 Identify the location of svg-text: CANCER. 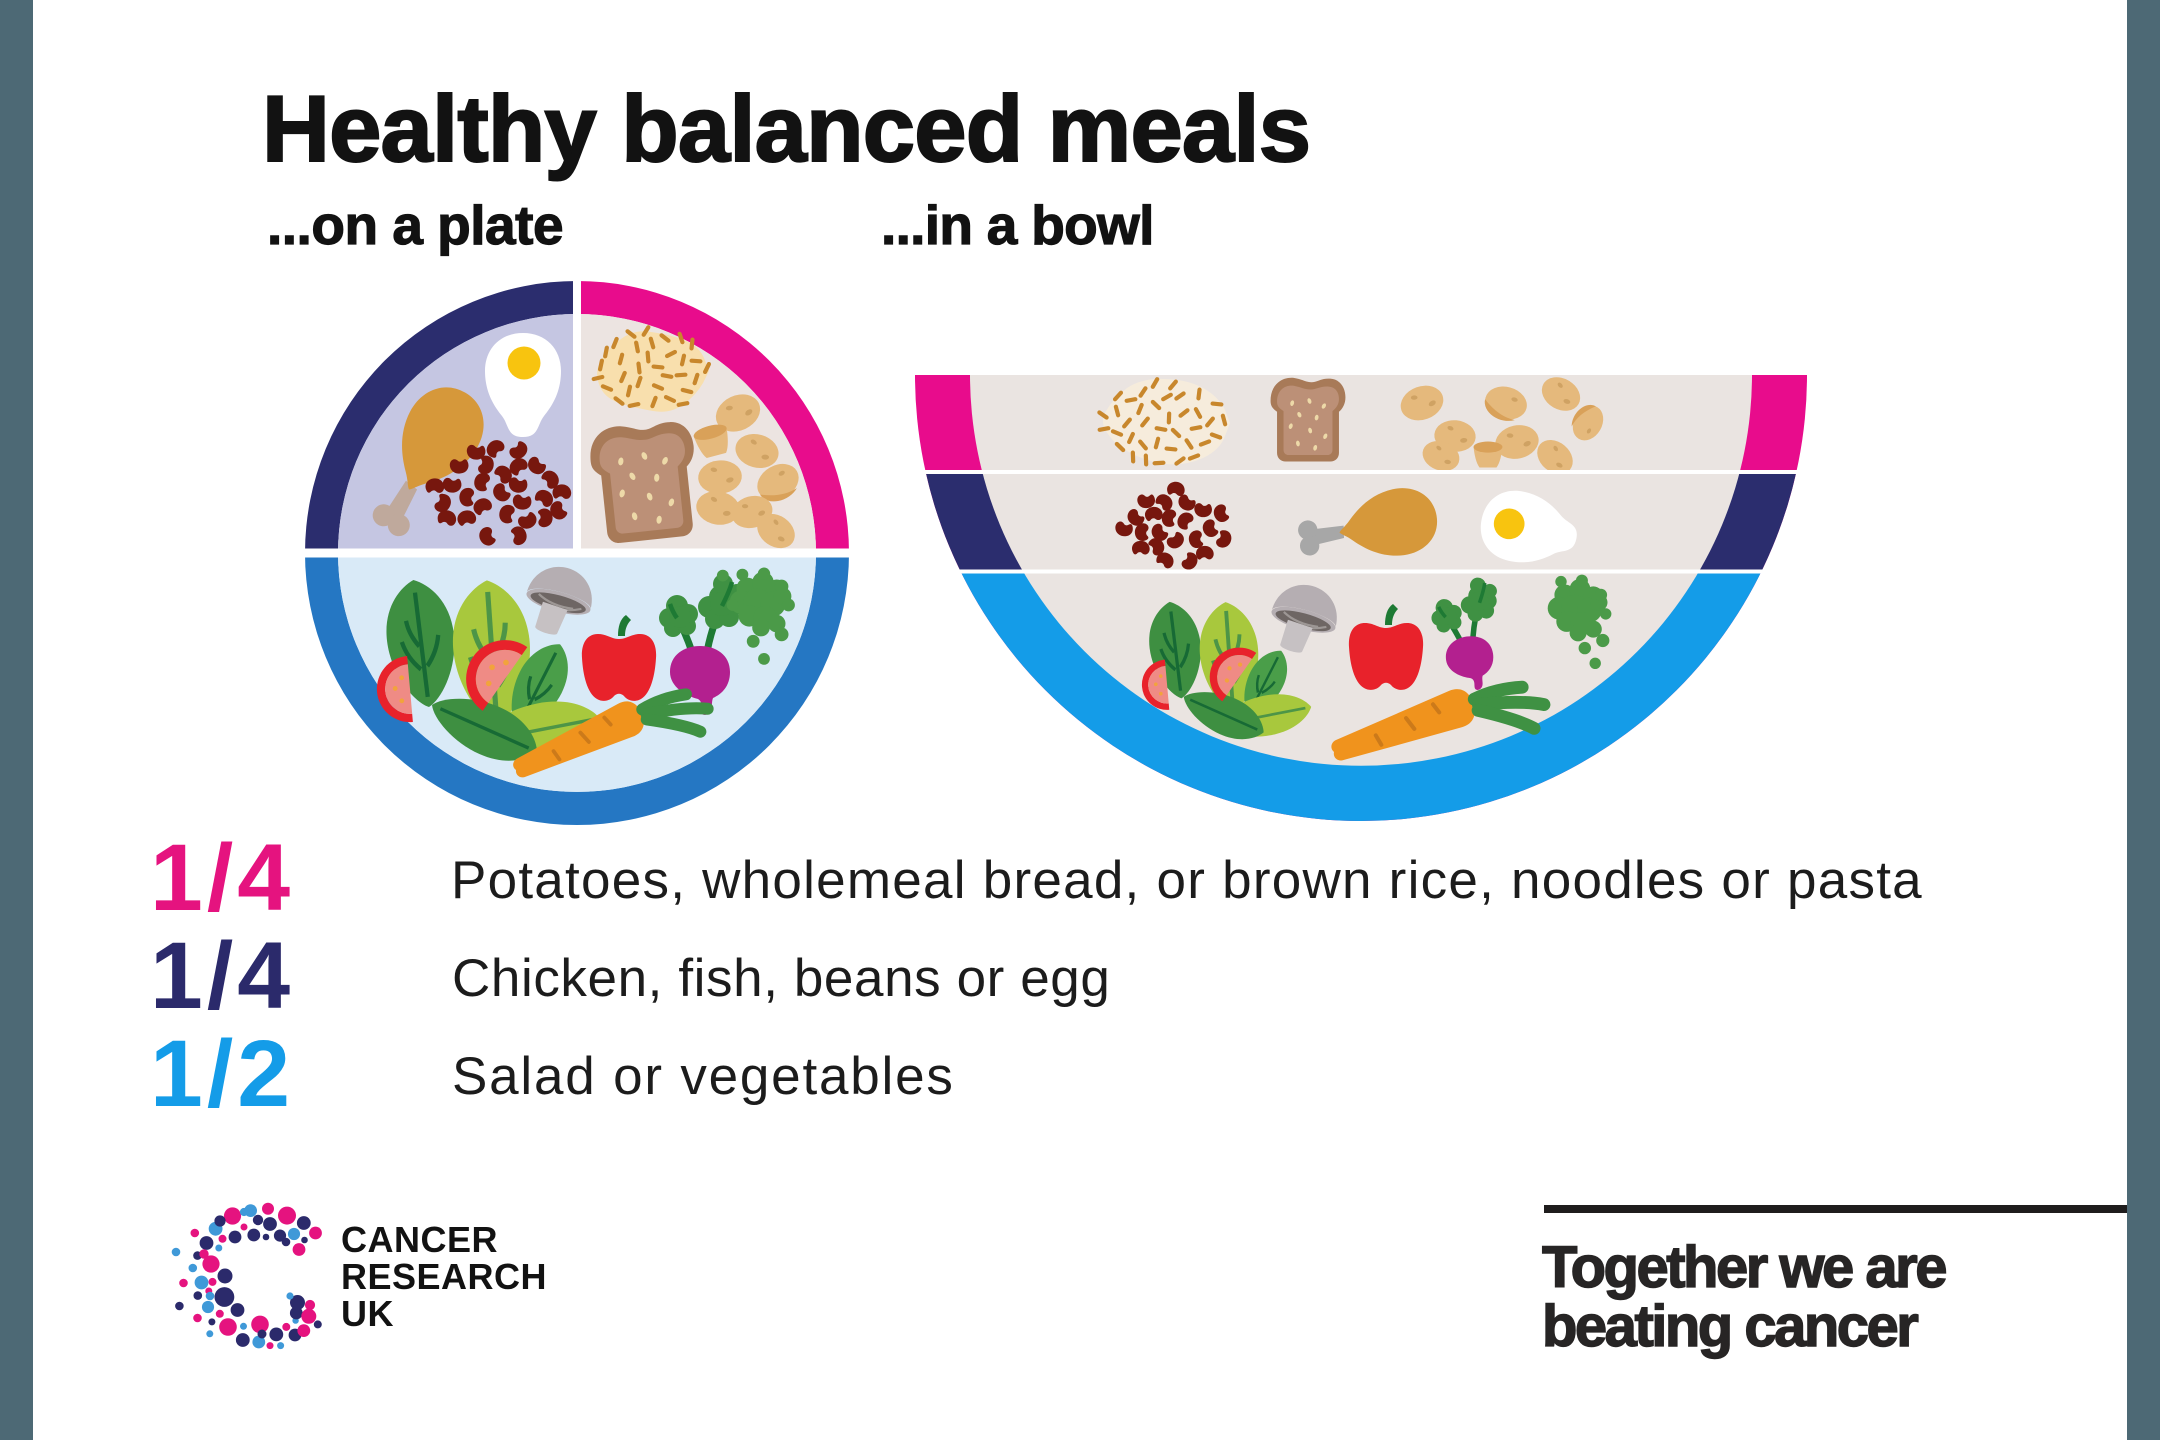
(419, 1239).